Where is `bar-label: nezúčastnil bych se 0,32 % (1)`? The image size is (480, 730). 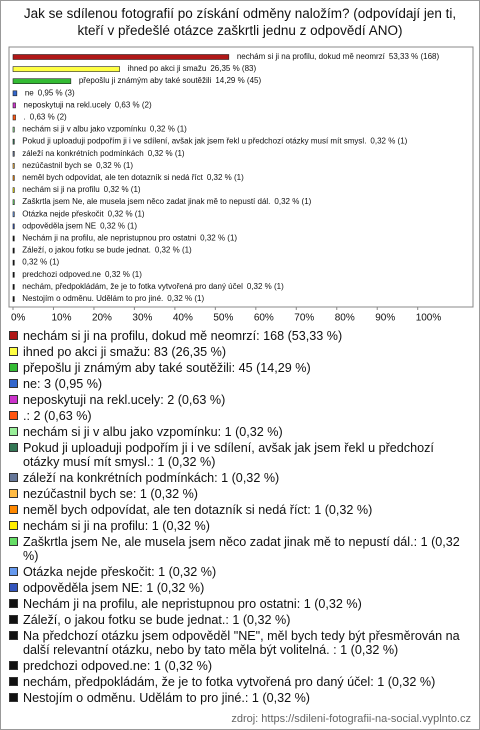 bar-label: nezúčastnil bych se 0,32 % (1) is located at coordinates (77, 165).